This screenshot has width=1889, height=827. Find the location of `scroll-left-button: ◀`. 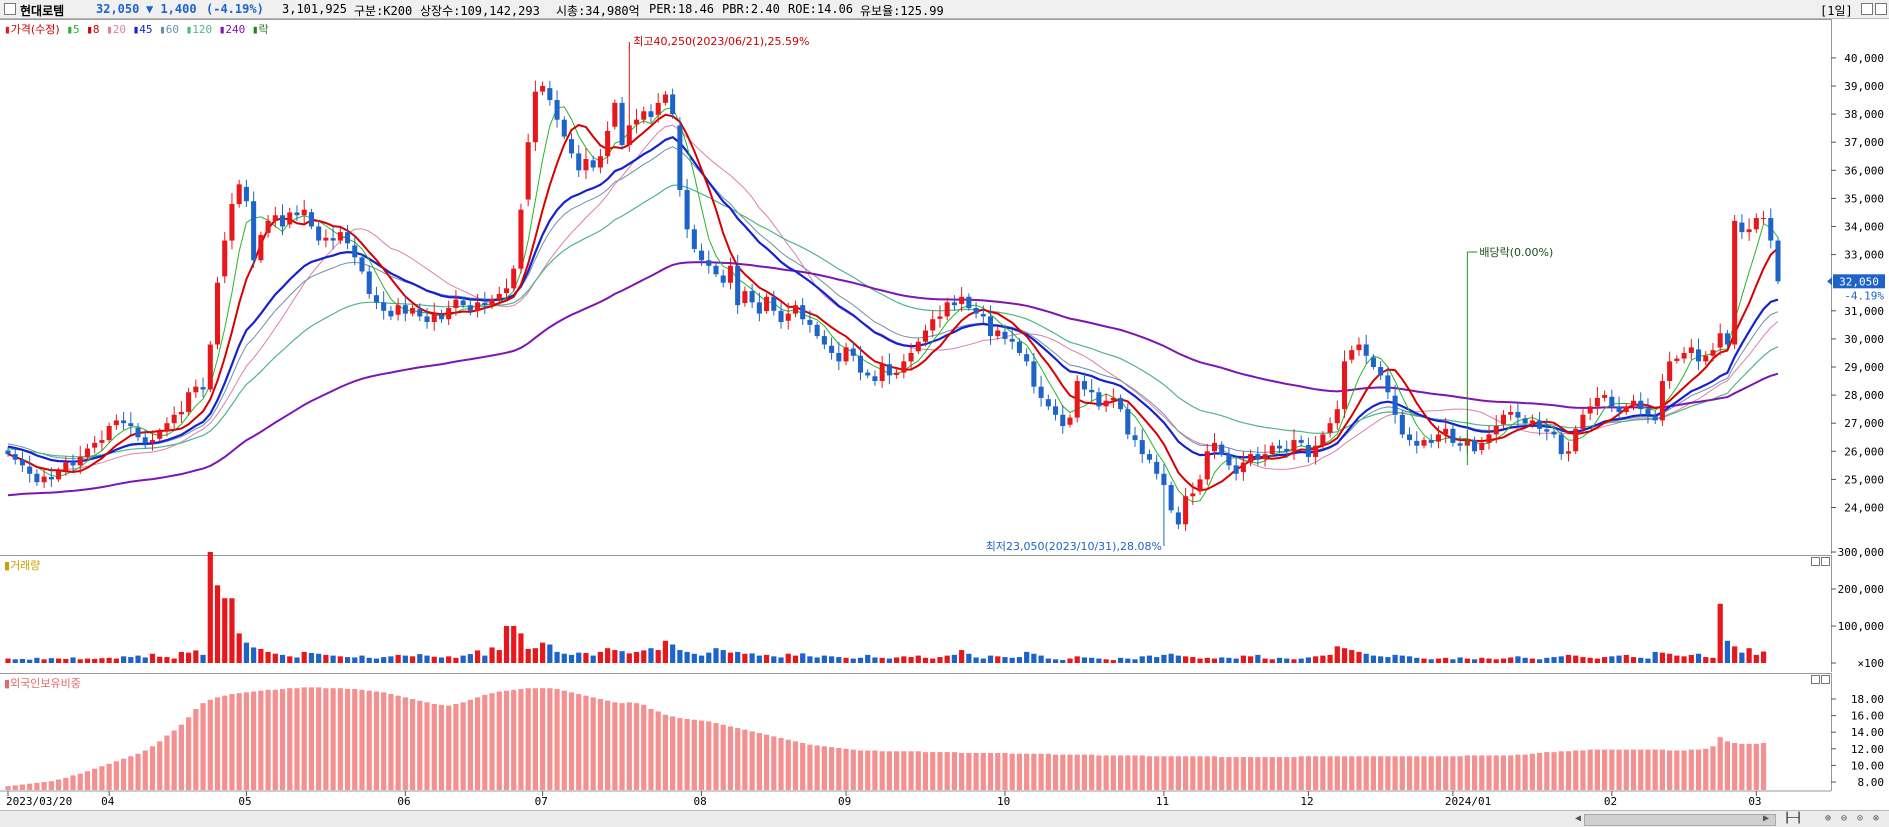

scroll-left-button: ◀ is located at coordinates (1578, 818).